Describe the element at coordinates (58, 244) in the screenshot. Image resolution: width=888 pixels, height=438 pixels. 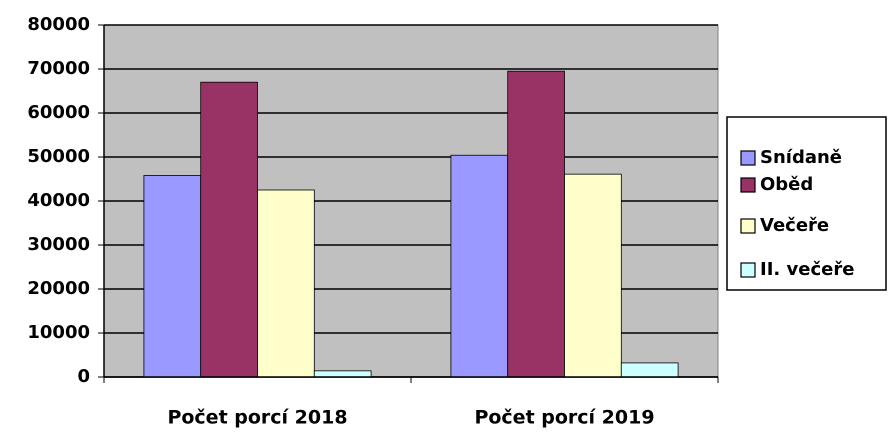
I see `y-tick-label: 30000` at that location.